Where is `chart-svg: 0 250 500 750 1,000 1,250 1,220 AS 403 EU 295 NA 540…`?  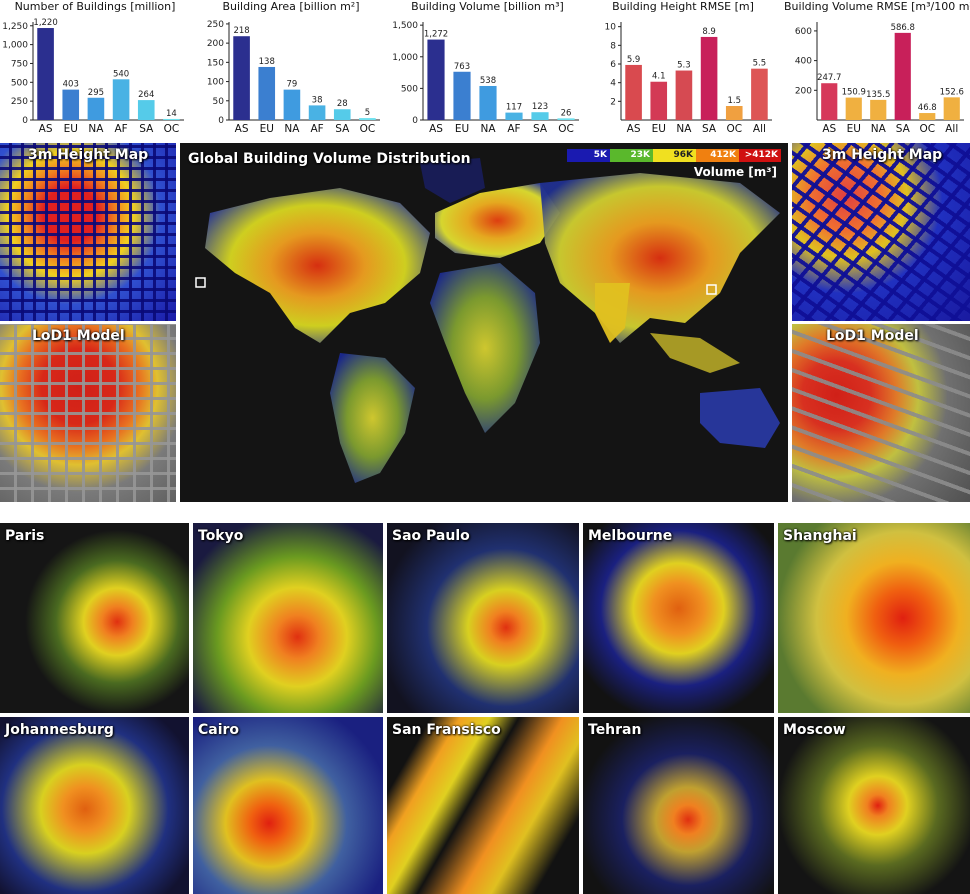 chart-svg: 0 250 500 750 1,000 1,250 1,220 AS 403 EU 295 NA 540… is located at coordinates (93, 76).